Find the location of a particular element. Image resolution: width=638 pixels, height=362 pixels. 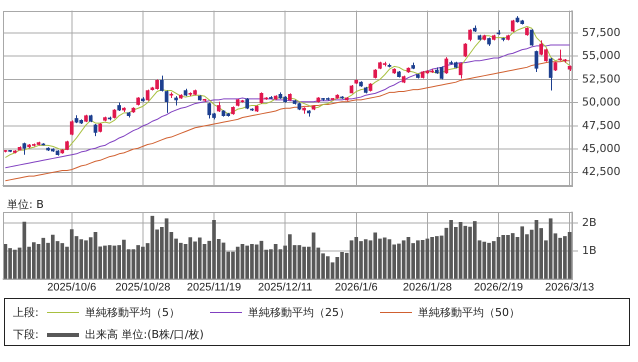

x-tick-label: 2026/1/28 is located at coordinates (427, 287).